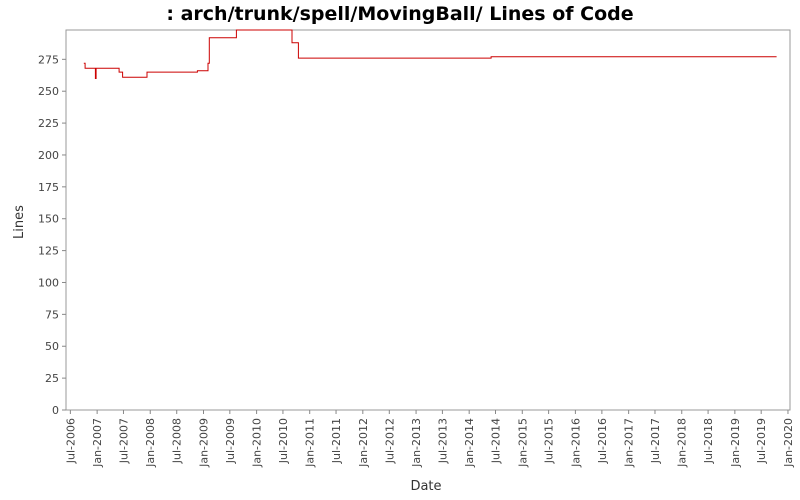 This screenshot has height=500, width=800. What do you see at coordinates (629, 443) in the screenshot?
I see `x-tick-label: Jan-2017` at bounding box center [629, 443].